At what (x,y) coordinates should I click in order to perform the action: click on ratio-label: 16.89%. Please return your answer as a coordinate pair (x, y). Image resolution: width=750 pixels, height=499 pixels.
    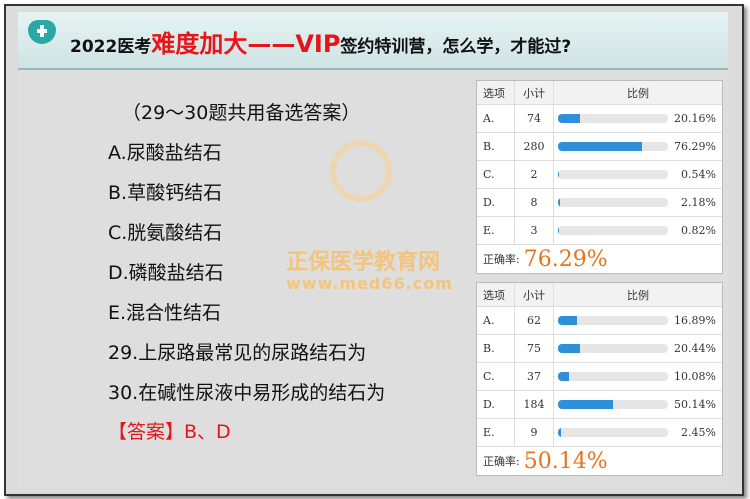
    Looking at the image, I should click on (695, 320).